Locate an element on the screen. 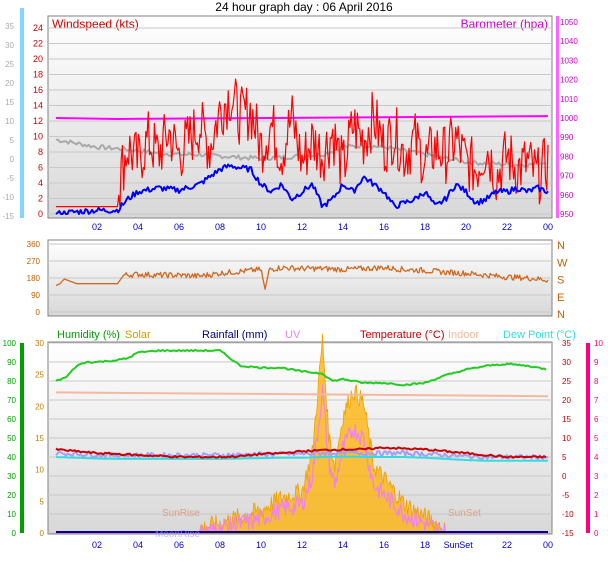 This screenshot has width=608, height=561. windspeed-label: Windspeed (kts) is located at coordinates (95, 24).